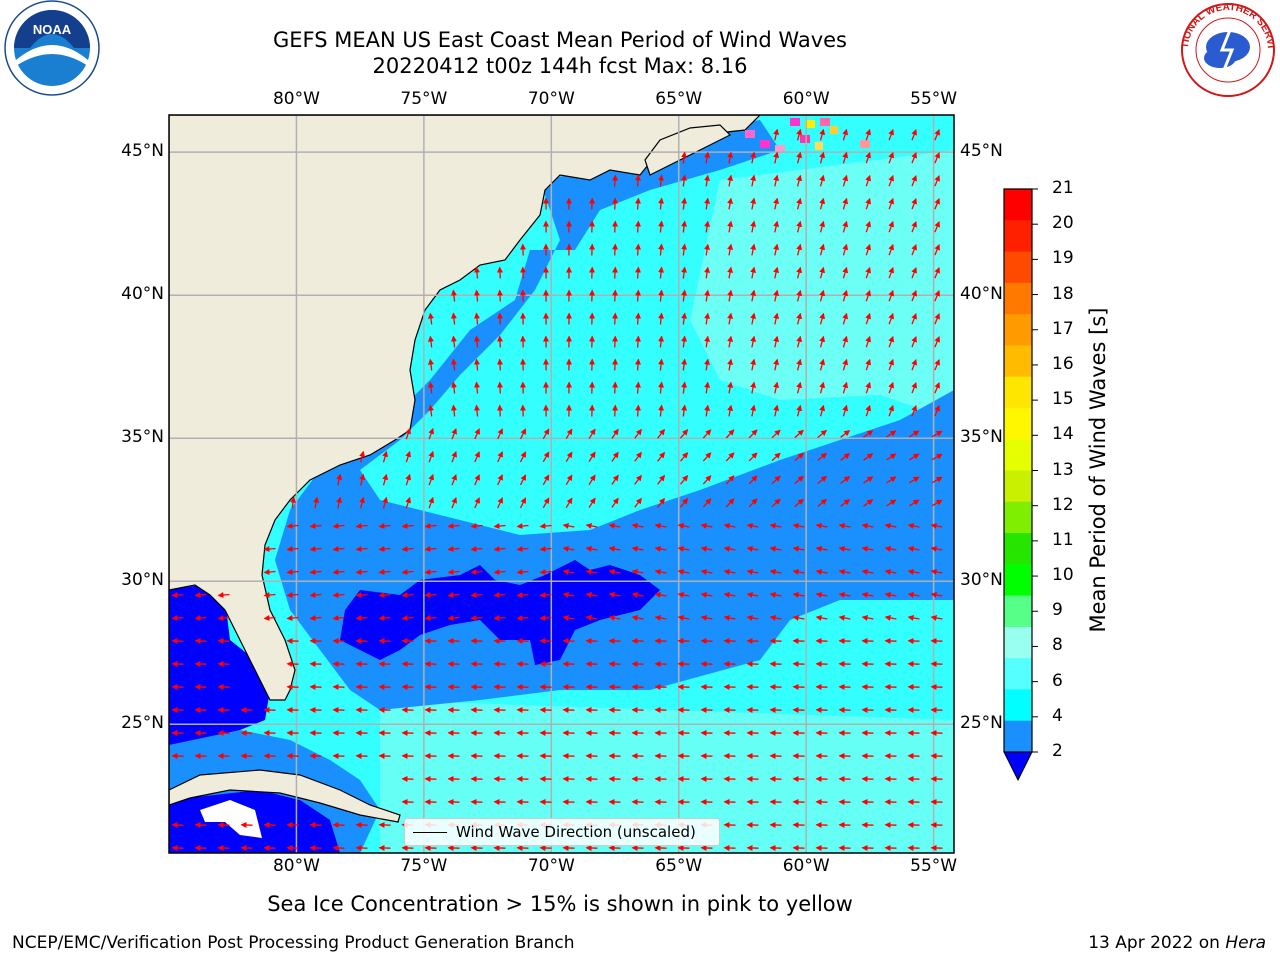  I want to click on latitude-label-right: 35°N, so click(981, 437).